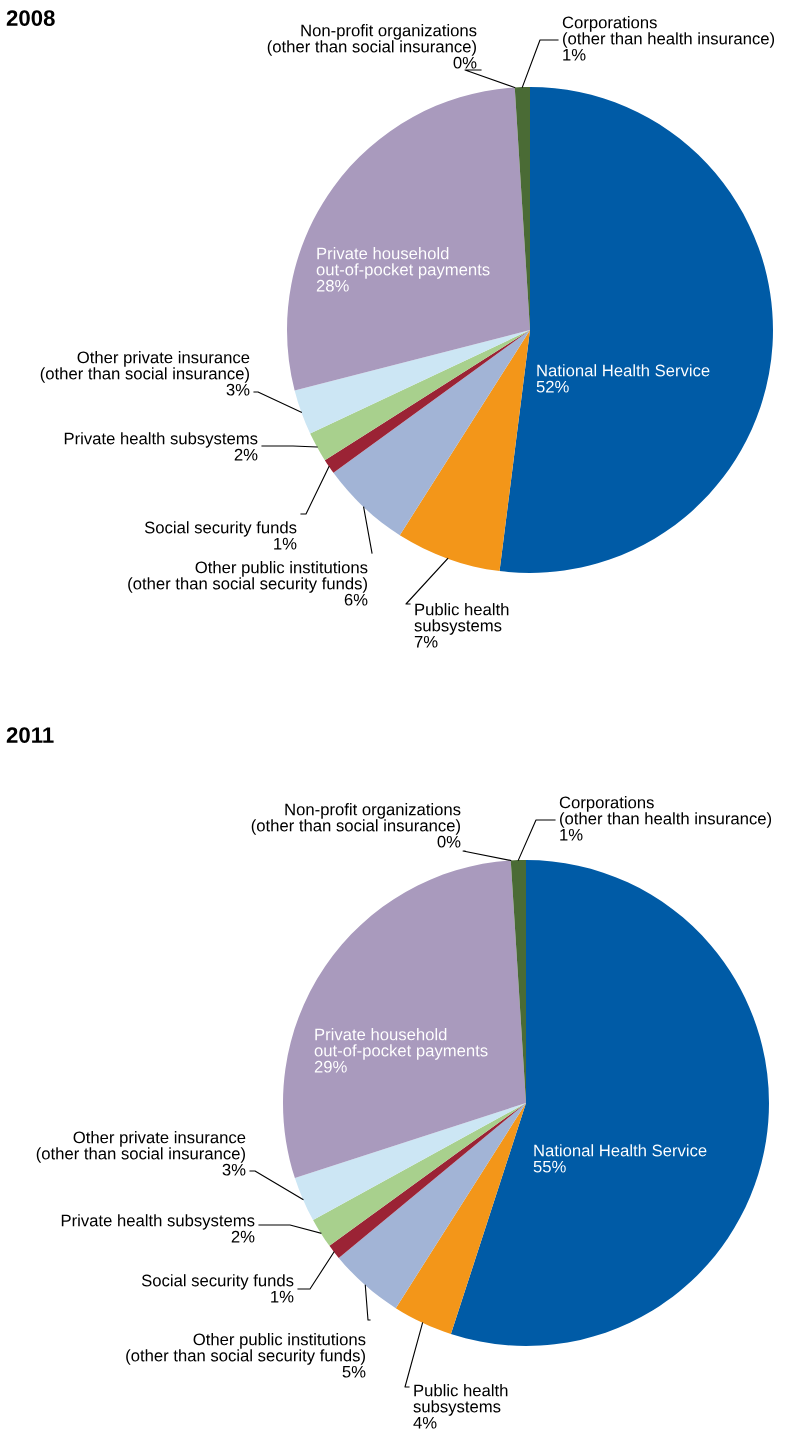  What do you see at coordinates (426, 641) in the screenshot?
I see `data-label: 7%` at bounding box center [426, 641].